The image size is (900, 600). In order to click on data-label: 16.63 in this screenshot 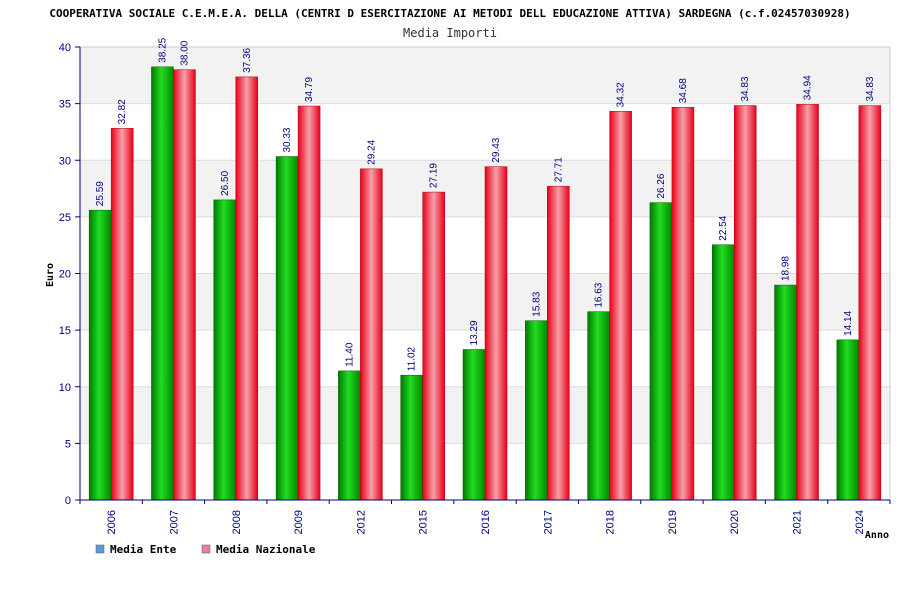, I will do `click(599, 294)`.